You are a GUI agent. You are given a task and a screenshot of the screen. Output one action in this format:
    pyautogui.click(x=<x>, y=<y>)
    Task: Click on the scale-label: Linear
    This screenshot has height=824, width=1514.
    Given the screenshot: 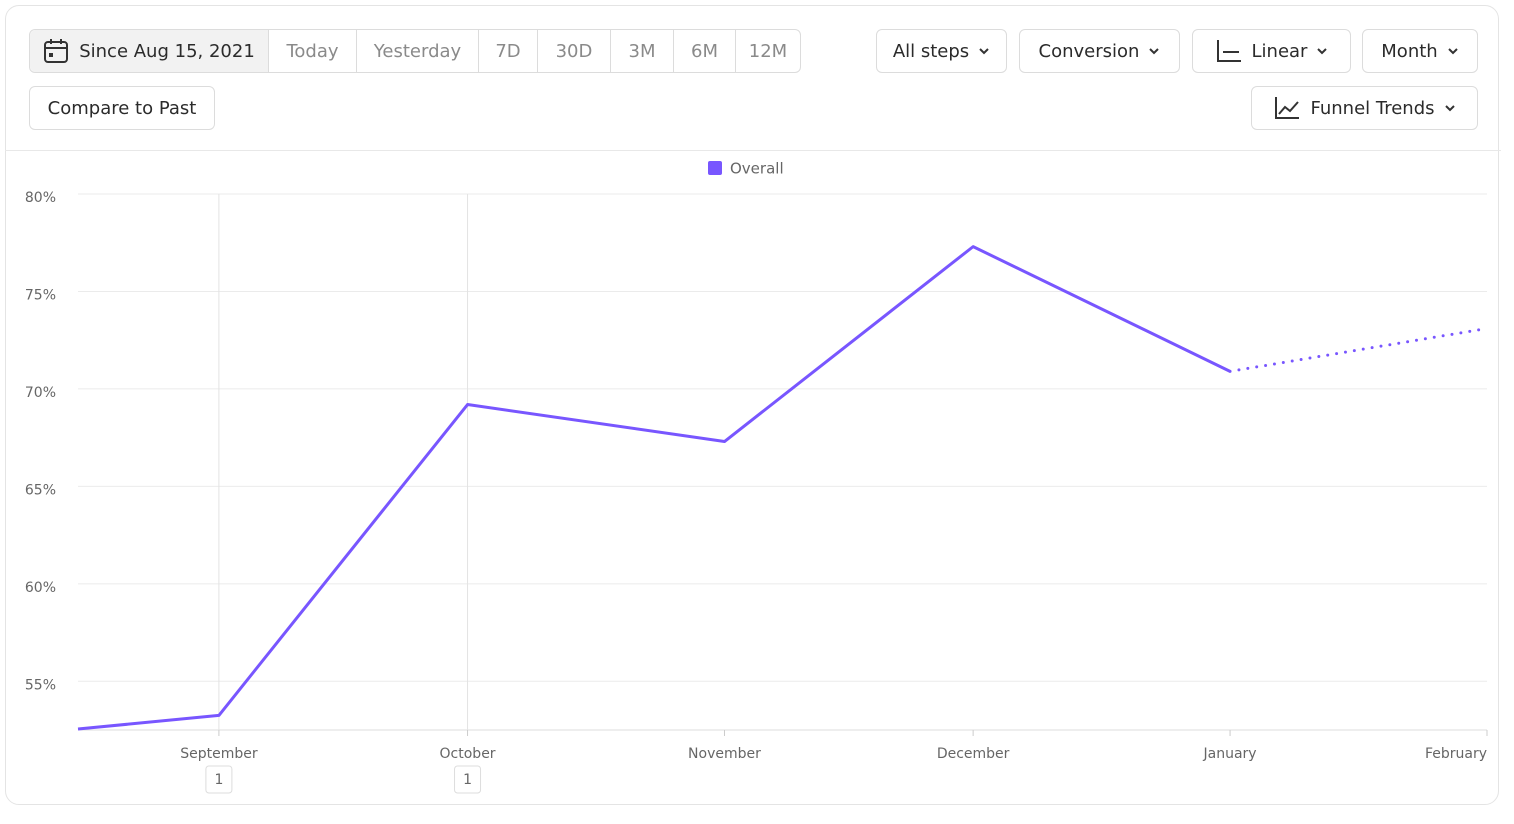 What is the action you would take?
    pyautogui.click(x=1279, y=51)
    